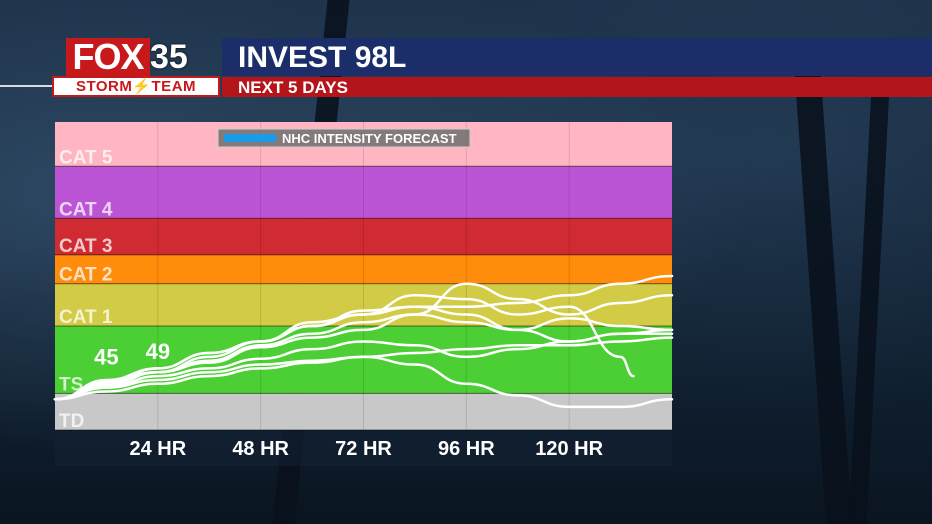 The height and width of the screenshot is (524, 932). What do you see at coordinates (466, 449) in the screenshot?
I see `x-tick-label: 96 HR` at bounding box center [466, 449].